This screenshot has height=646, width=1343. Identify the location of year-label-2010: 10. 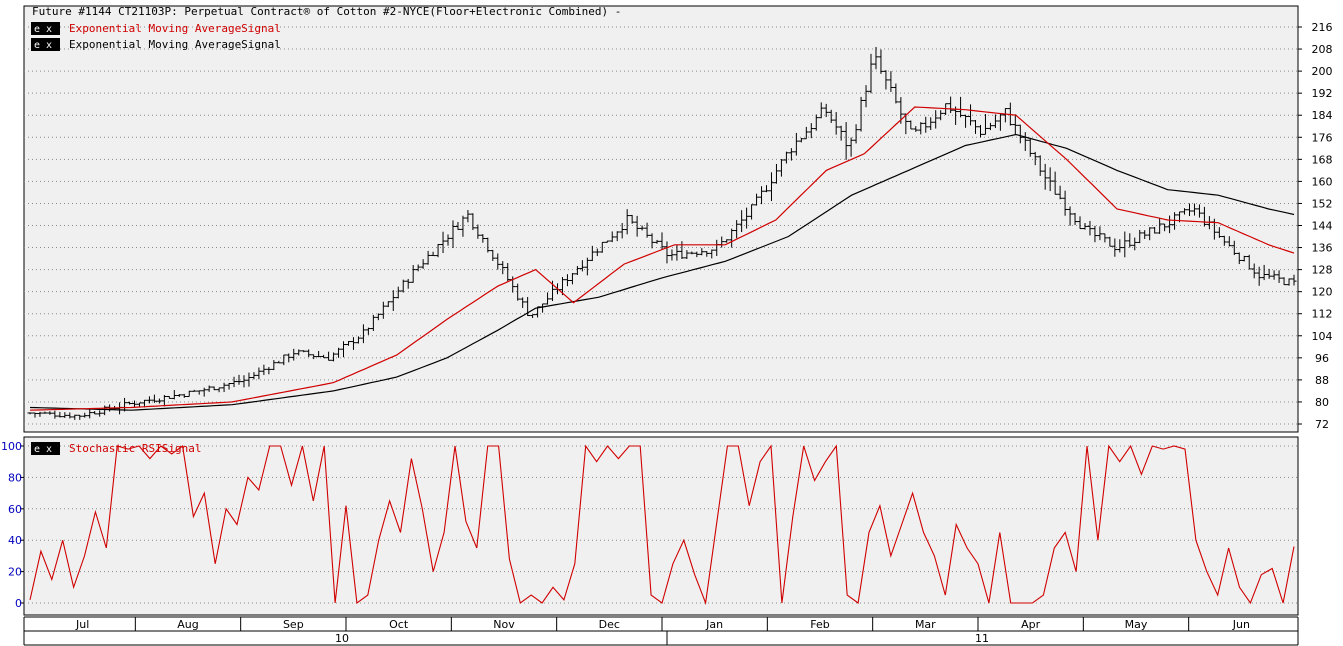
(342, 638).